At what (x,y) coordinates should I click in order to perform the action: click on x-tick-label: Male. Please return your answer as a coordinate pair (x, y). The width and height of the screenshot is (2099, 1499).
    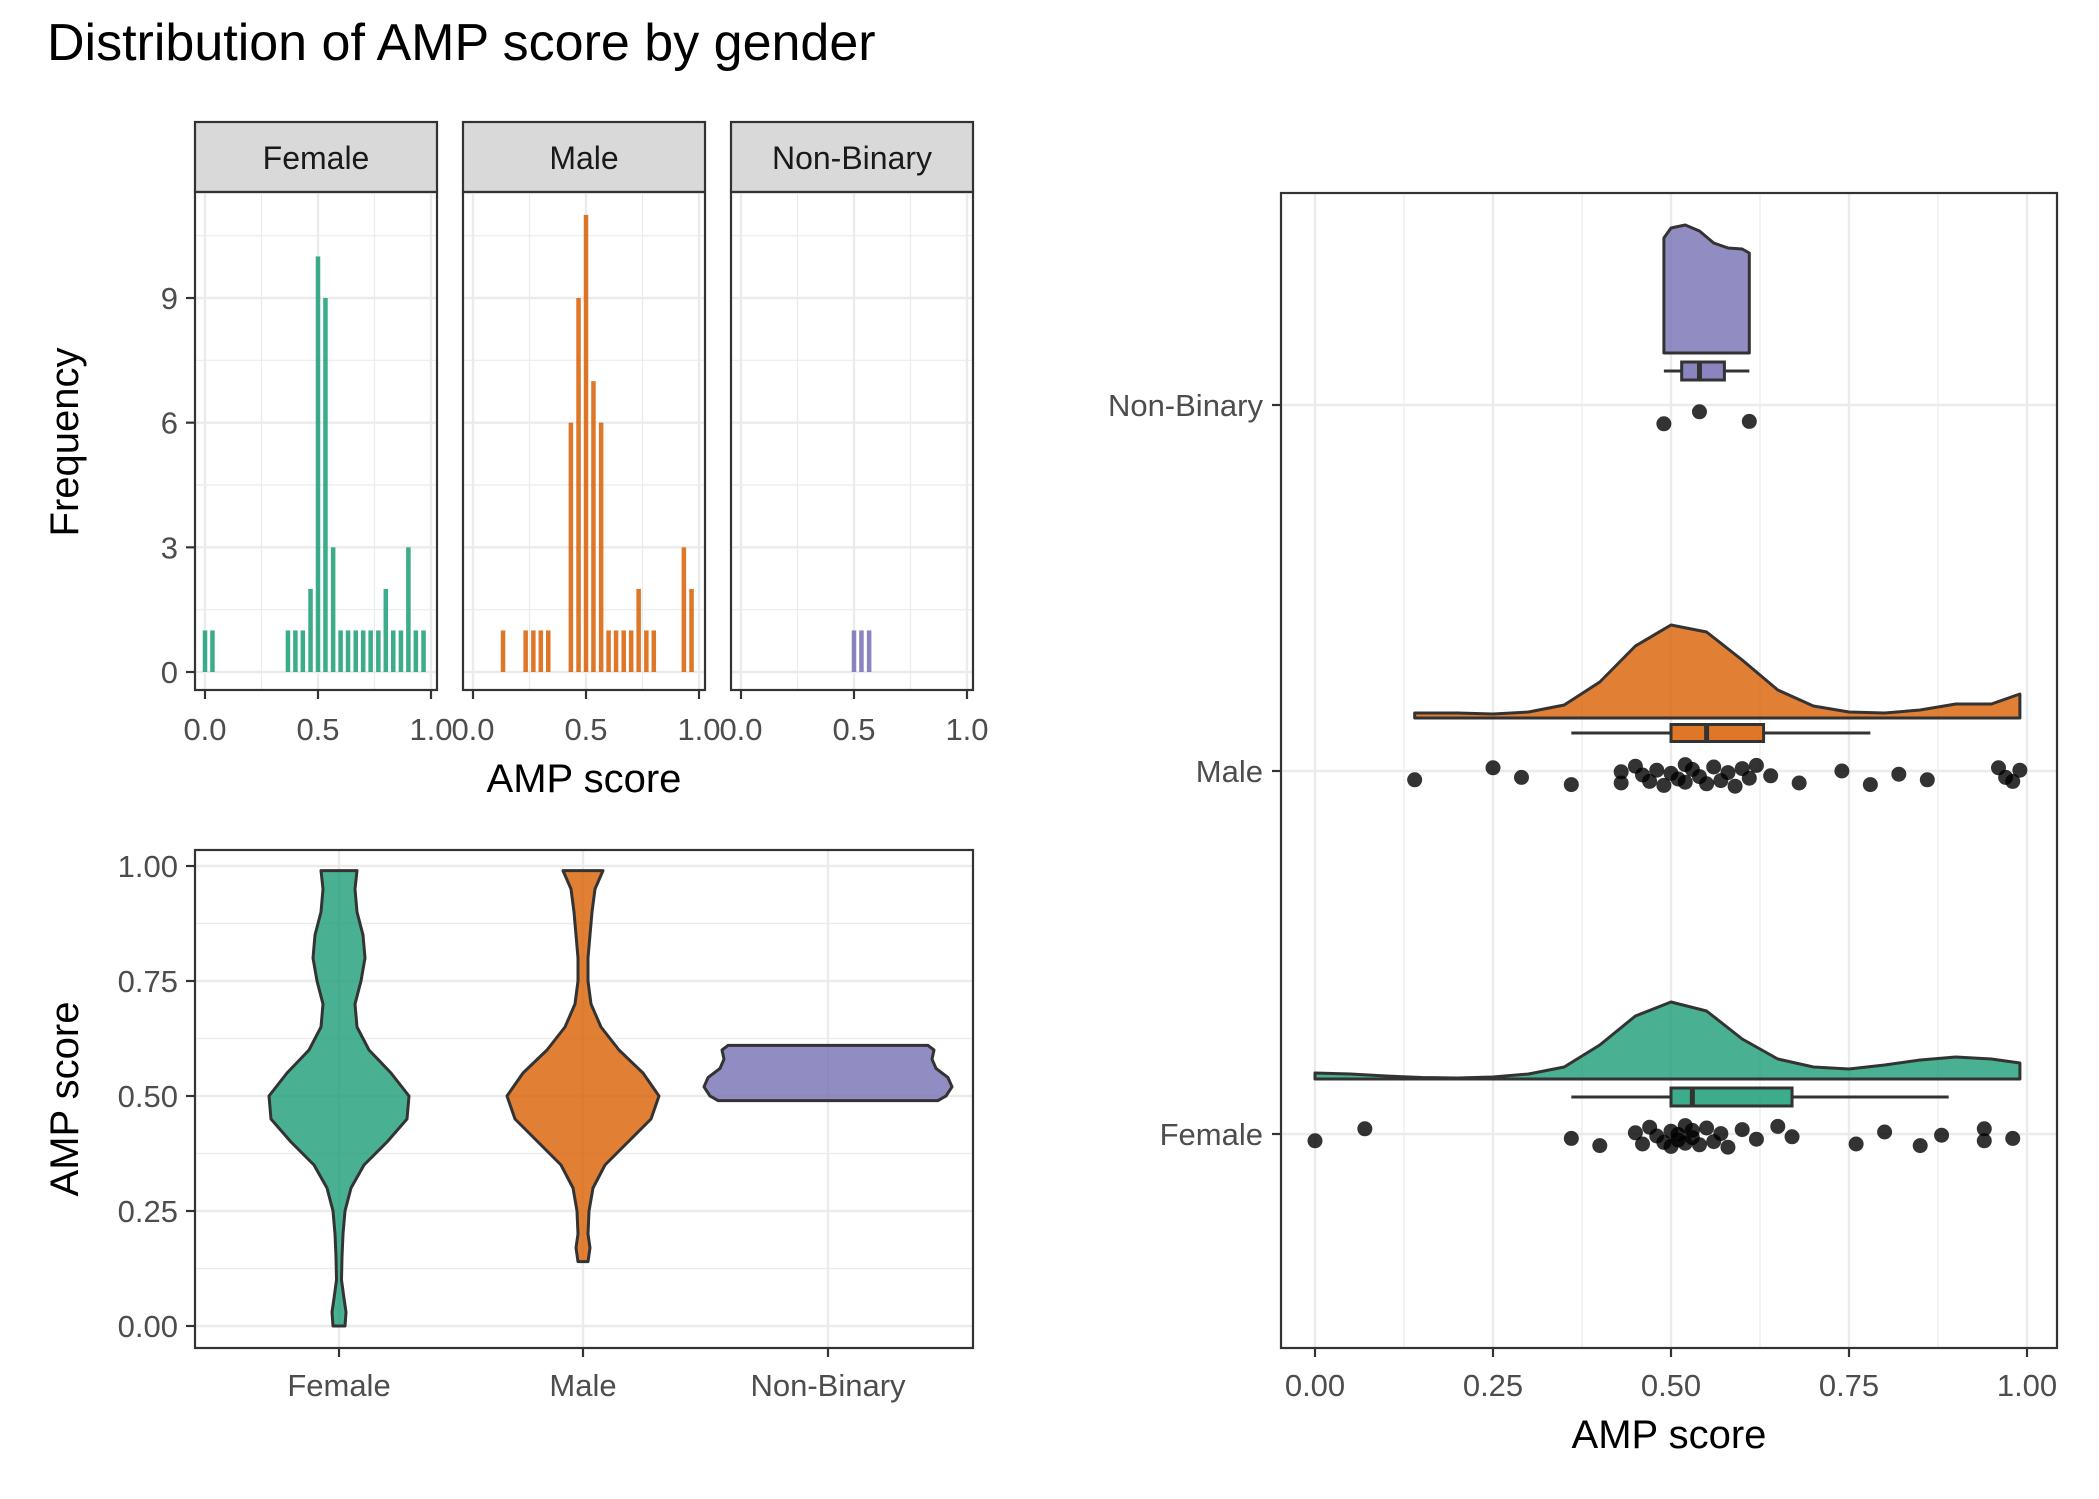
    Looking at the image, I should click on (582, 1385).